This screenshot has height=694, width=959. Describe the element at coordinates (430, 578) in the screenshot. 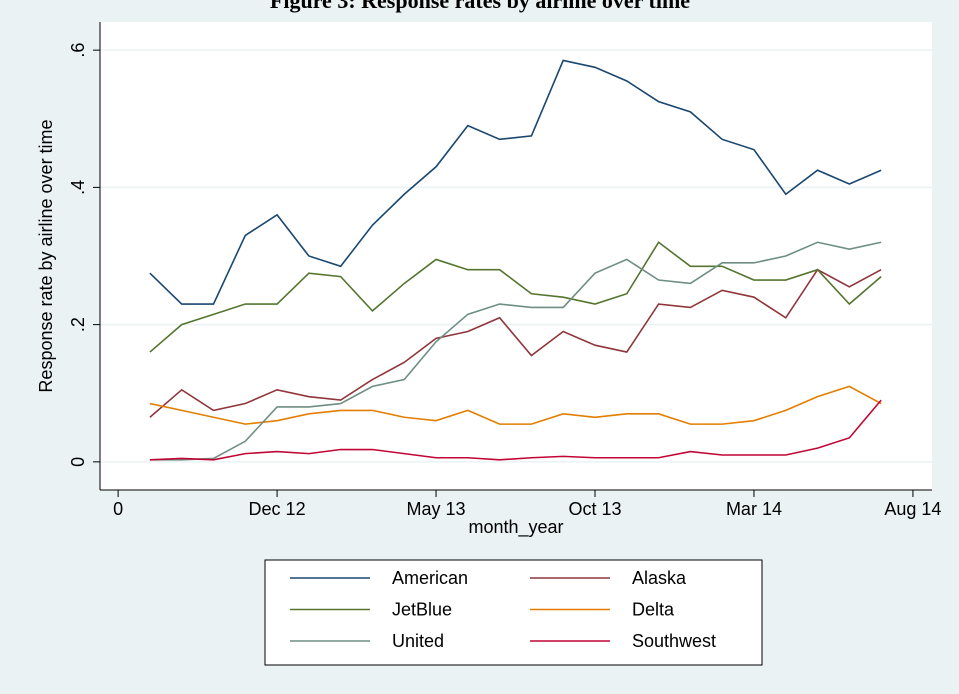

I see `legend-label: American` at that location.